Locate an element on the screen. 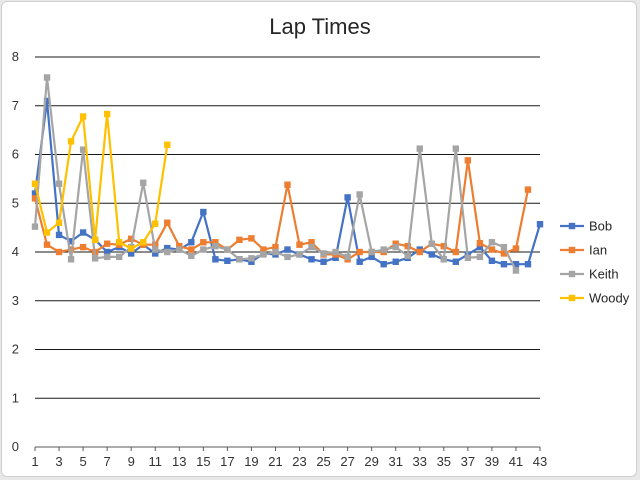 Image resolution: width=640 pixels, height=480 pixels. y-tick-label: 2 is located at coordinates (15, 349).